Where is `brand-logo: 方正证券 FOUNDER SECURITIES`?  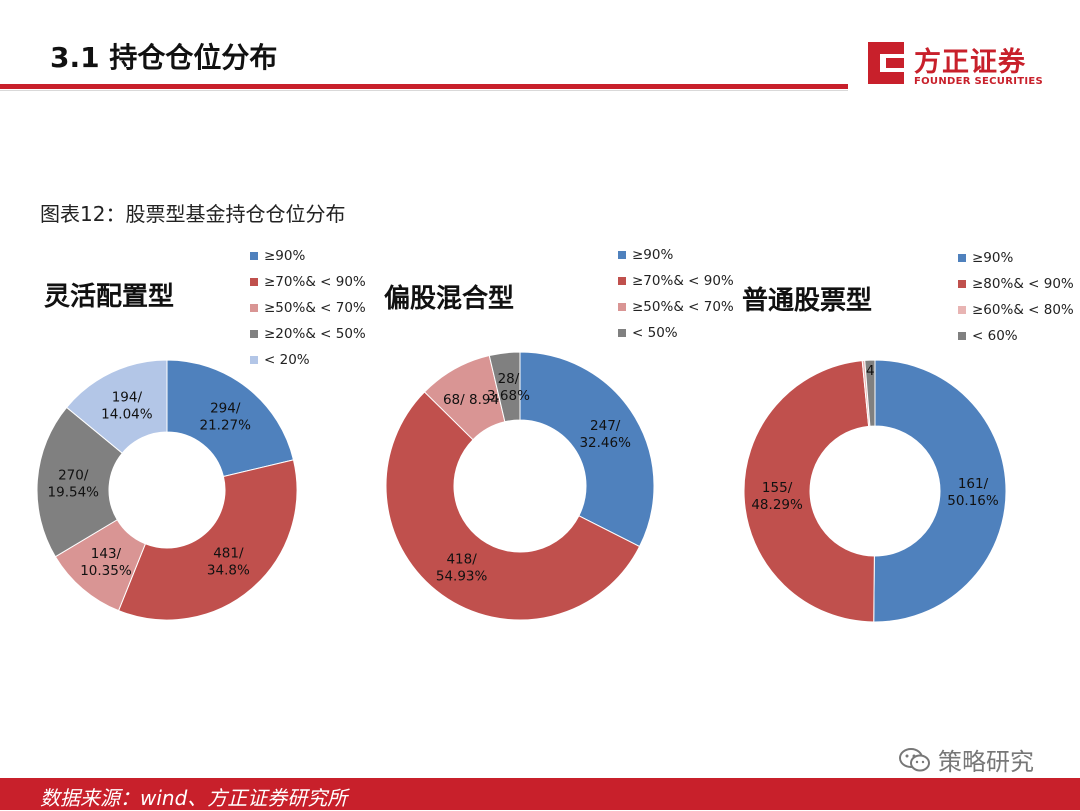
brand-logo: 方正证券 FOUNDER SECURITIES is located at coordinates (959, 65).